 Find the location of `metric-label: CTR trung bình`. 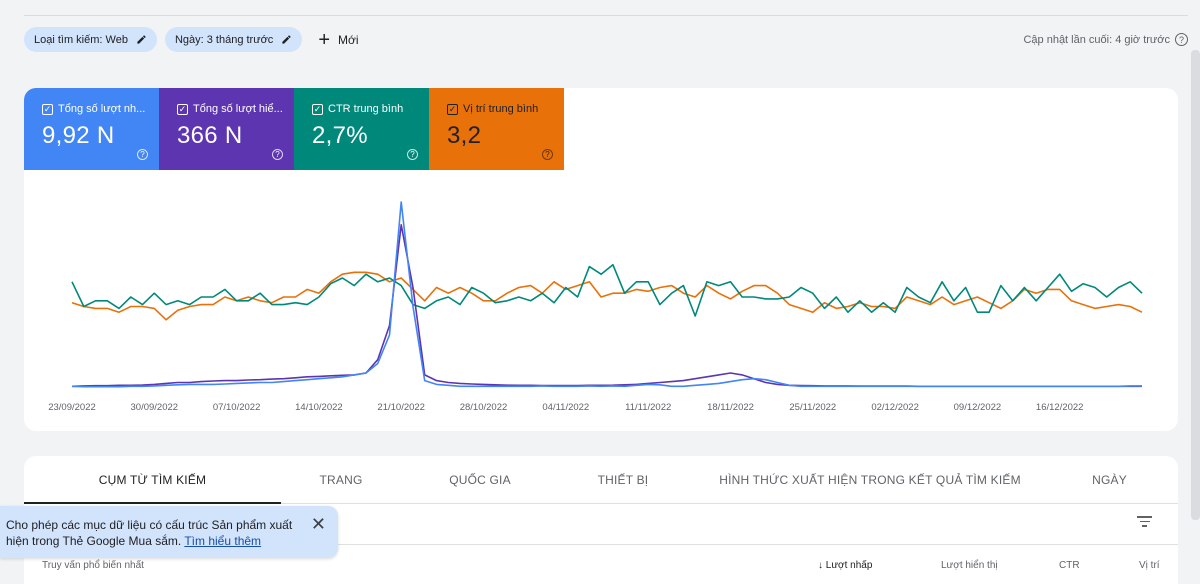

metric-label: CTR trung bình is located at coordinates (366, 109).